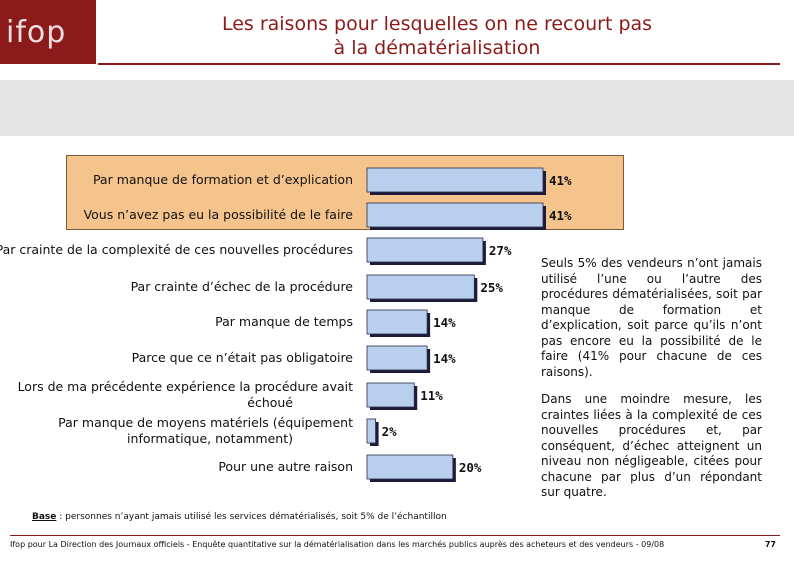  Describe the element at coordinates (223, 179) in the screenshot. I see `category-label: Par manque de formation et d’explication` at that location.